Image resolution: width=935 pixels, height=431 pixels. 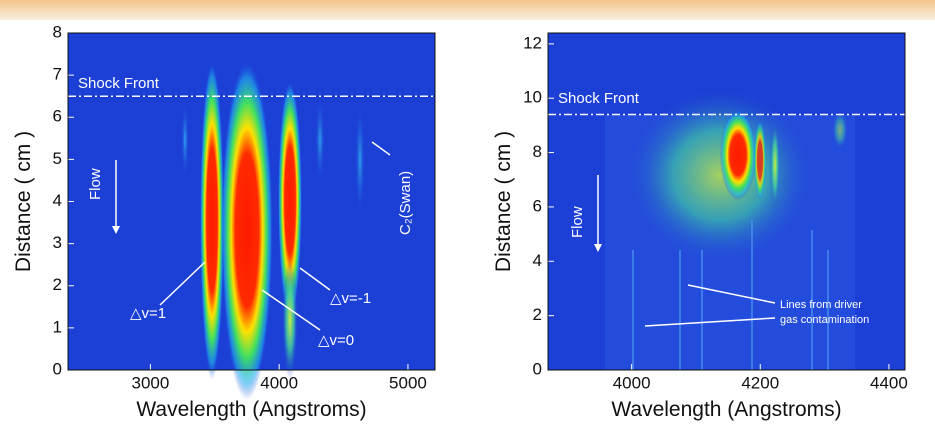 What do you see at coordinates (821, 305) in the screenshot?
I see `annotation: Lines from driver` at bounding box center [821, 305].